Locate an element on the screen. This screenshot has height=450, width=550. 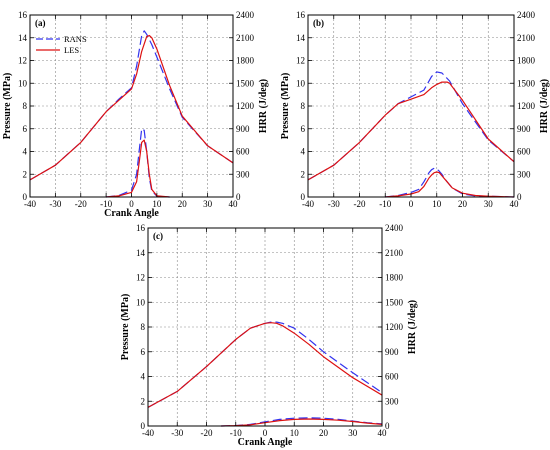
legend-label-les: LES is located at coordinates (71, 50).